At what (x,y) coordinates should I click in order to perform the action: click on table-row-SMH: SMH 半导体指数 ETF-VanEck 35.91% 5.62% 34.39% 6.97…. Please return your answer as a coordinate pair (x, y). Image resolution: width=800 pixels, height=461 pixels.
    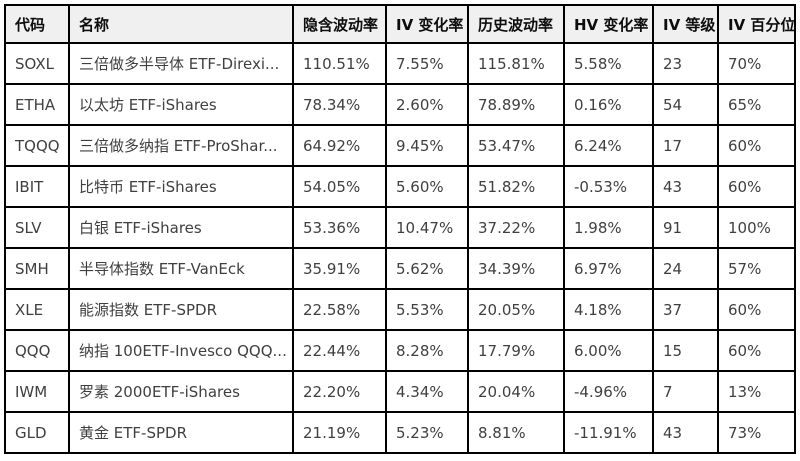
    Looking at the image, I should click on (400, 268).